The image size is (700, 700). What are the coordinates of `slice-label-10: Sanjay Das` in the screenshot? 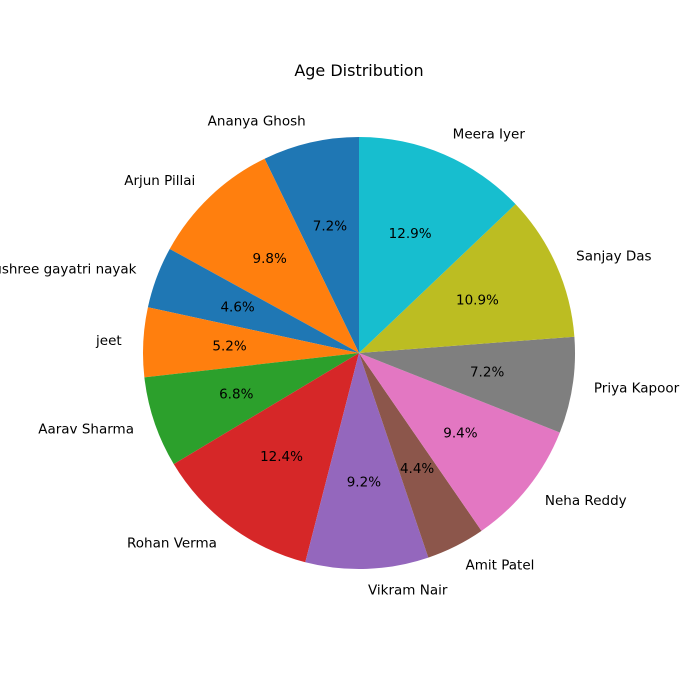 It's located at (613, 257).